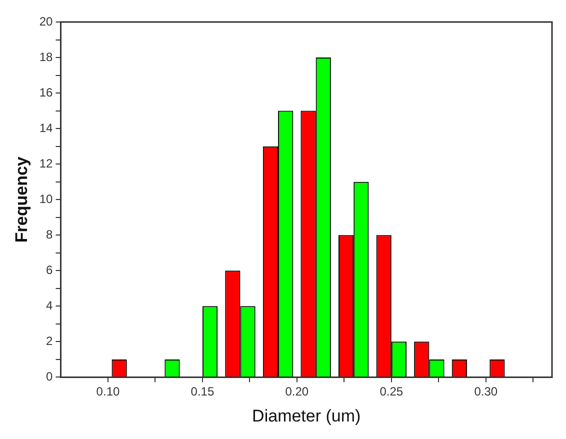 The width and height of the screenshot is (566, 439). I want to click on y-tick-label: 12, so click(46, 163).